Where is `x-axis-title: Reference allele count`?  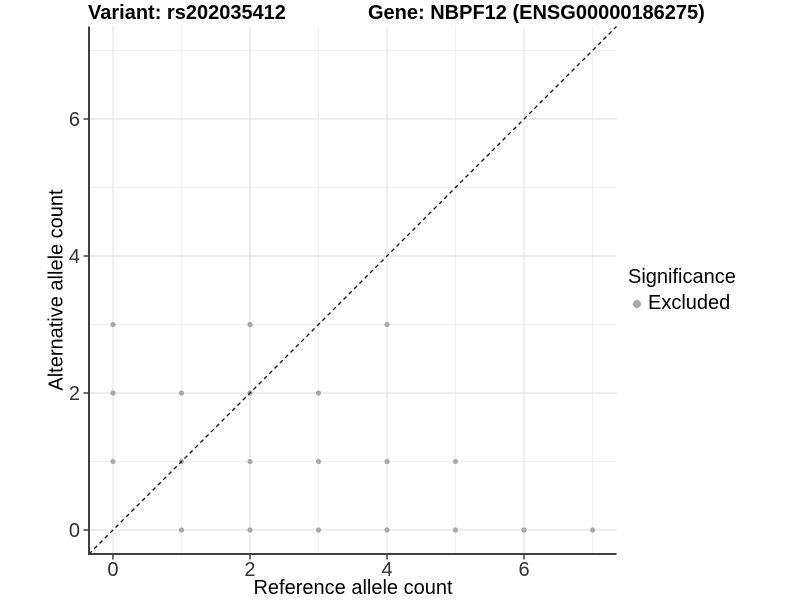 x-axis-title: Reference allele count is located at coordinates (353, 588).